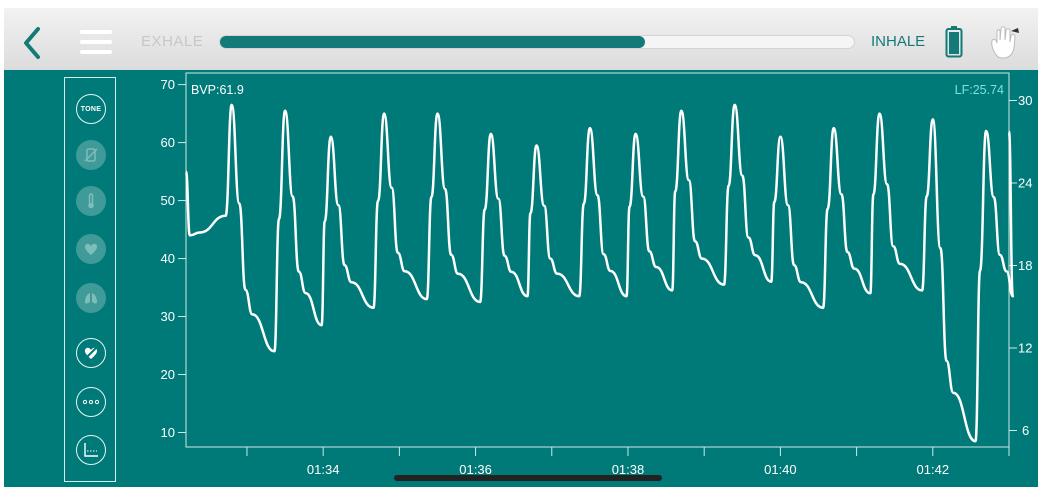 The width and height of the screenshot is (1038, 487). I want to click on exhale-label: EXHALE, so click(172, 41).